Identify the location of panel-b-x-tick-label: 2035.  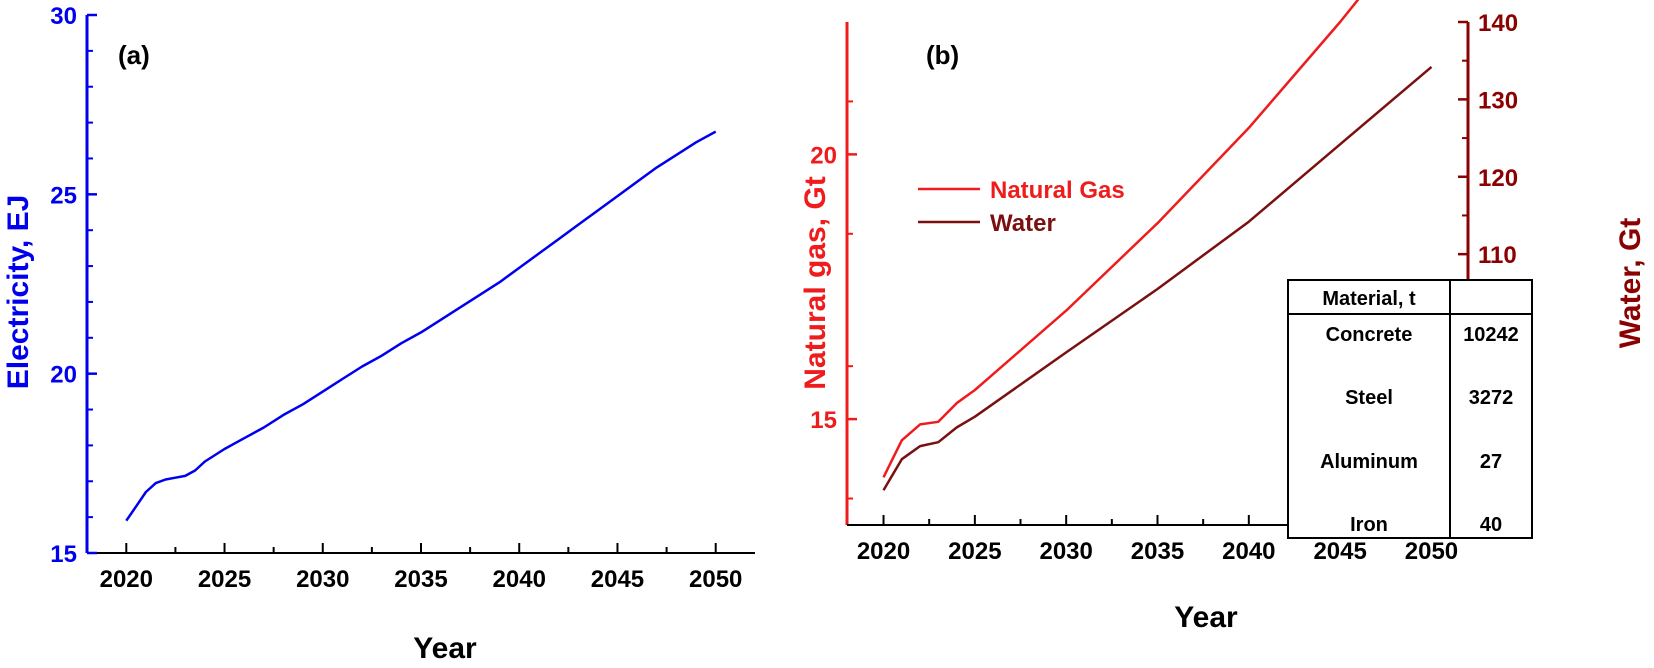
(1157, 551).